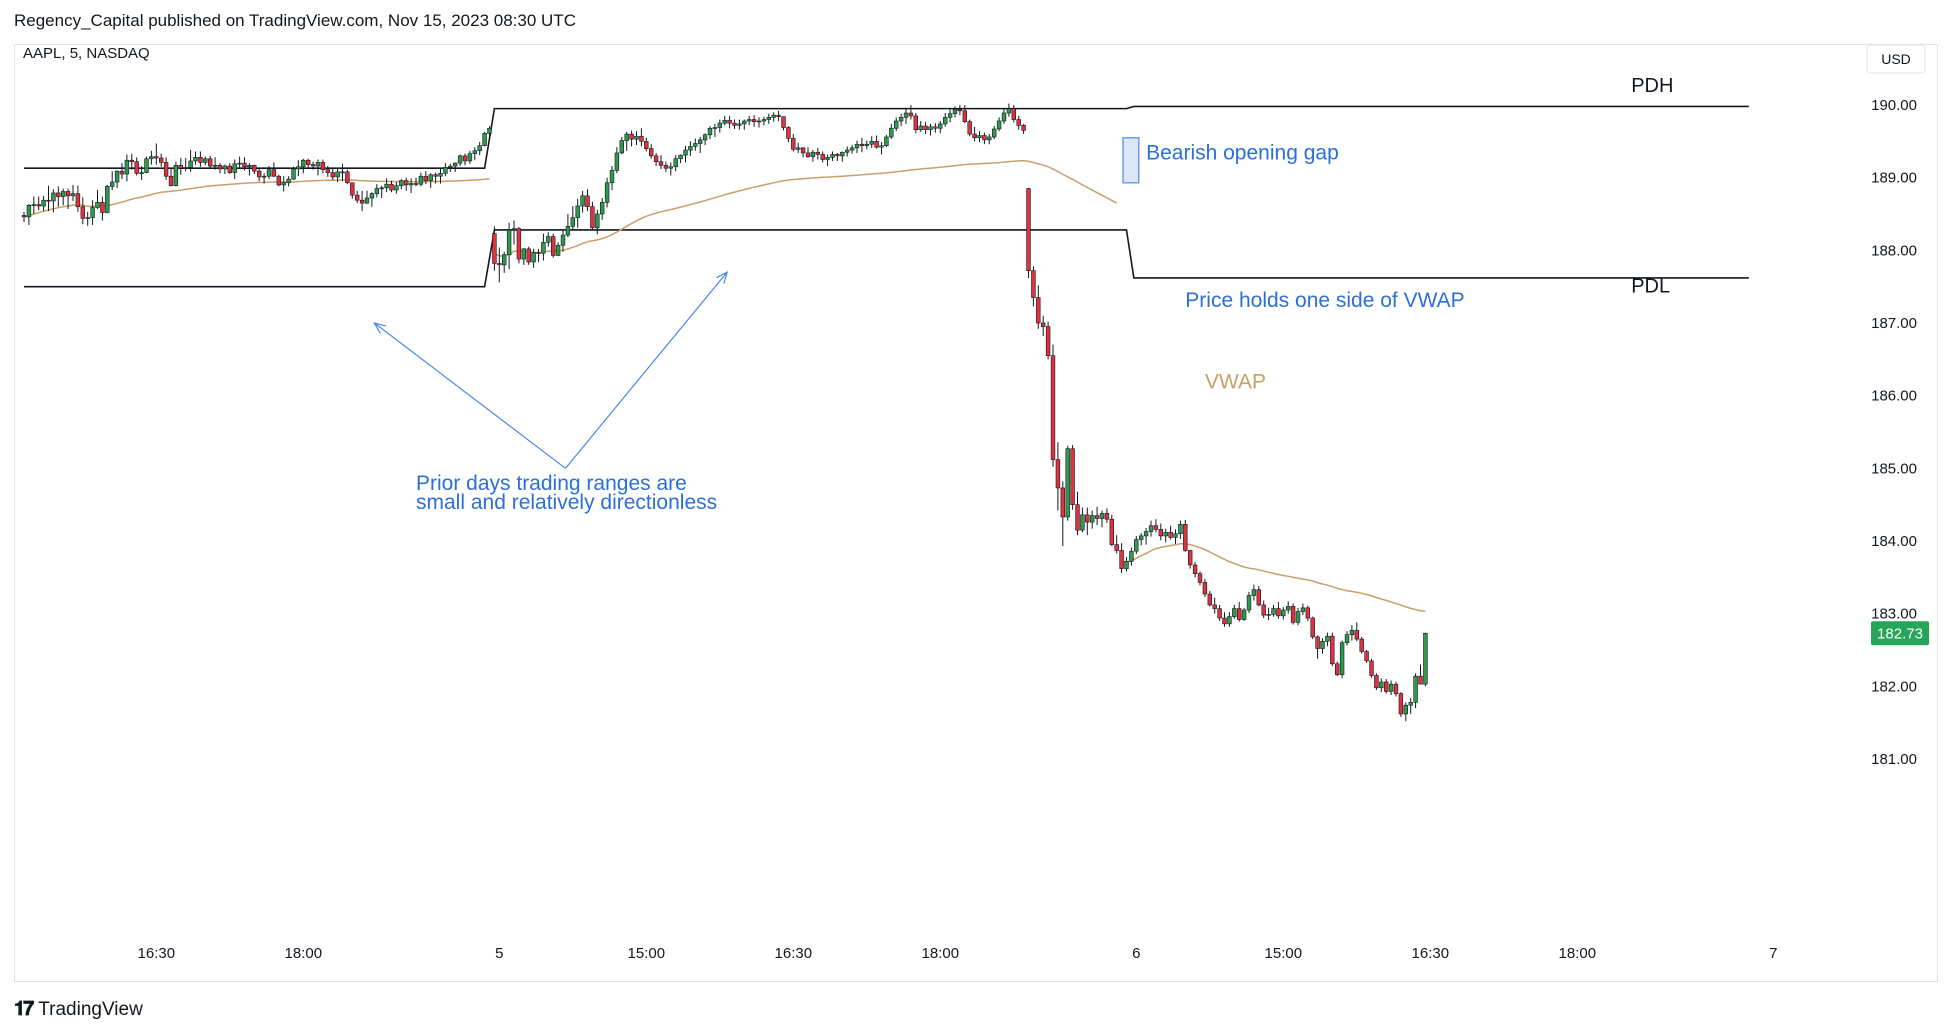  Describe the element at coordinates (304, 953) in the screenshot. I see `x-tick-label: 18:00` at that location.